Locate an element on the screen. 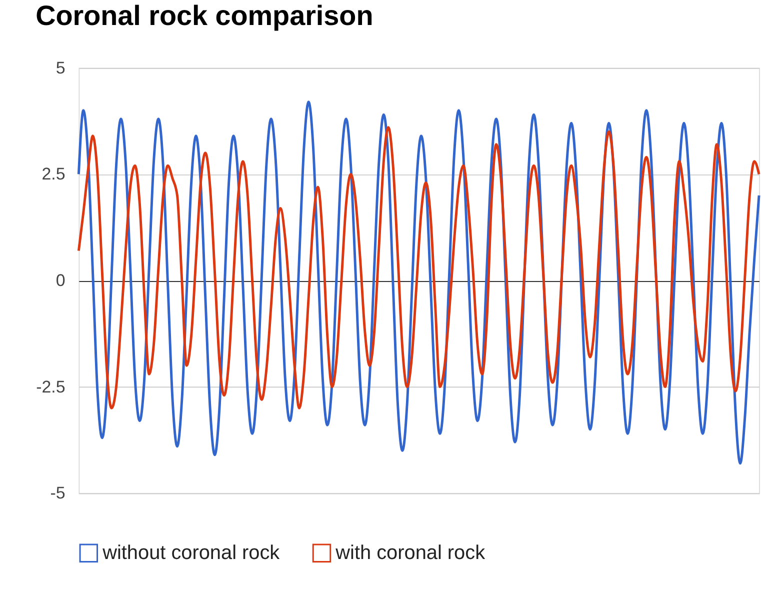  y-tick-label: -5 is located at coordinates (58, 493).